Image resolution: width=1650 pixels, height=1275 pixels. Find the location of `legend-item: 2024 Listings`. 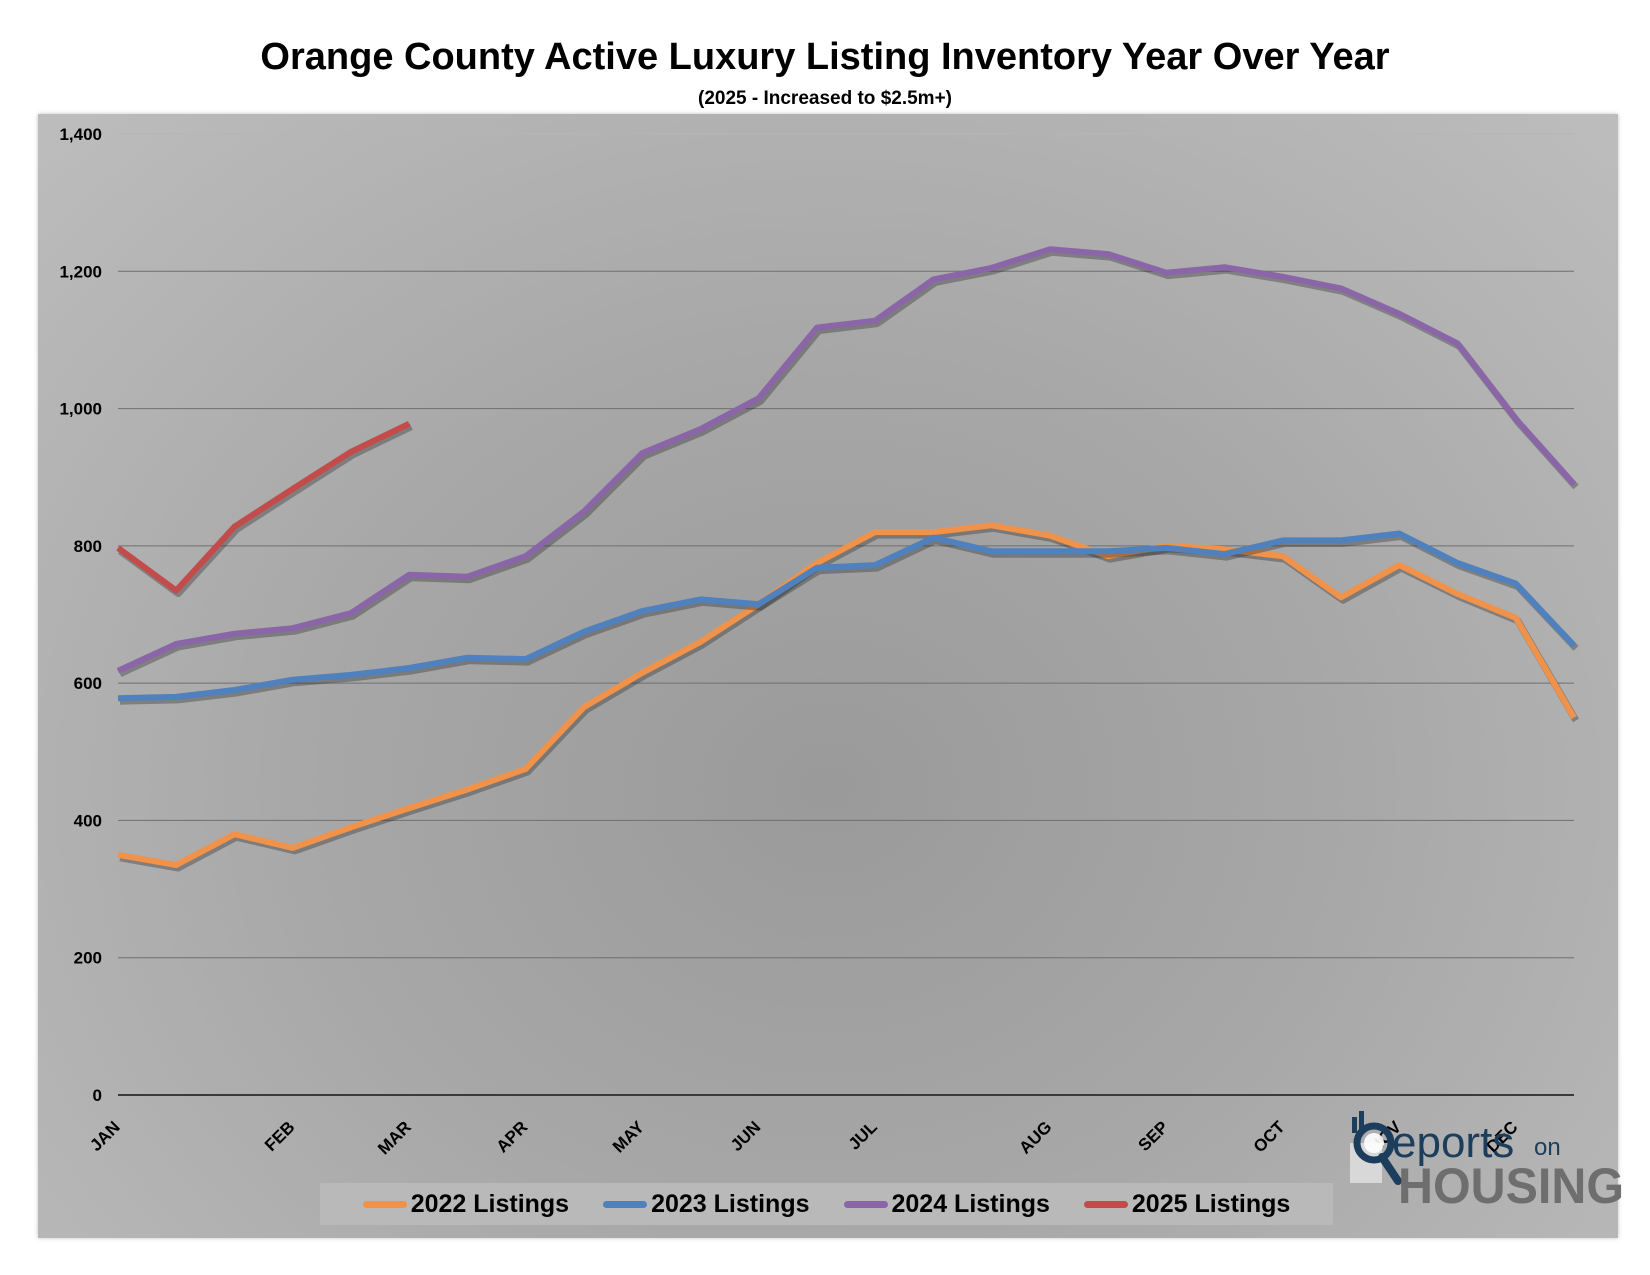

legend-item: 2024 Listings is located at coordinates (946, 1204).